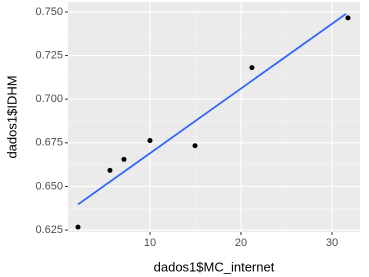  I want to click on y-tick-label: 0.750, so click(49, 12).